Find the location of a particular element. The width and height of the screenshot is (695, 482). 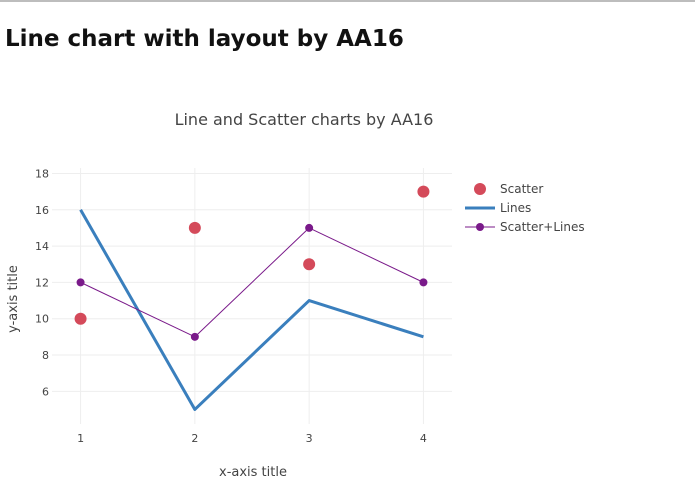

y-tick-label: 14 is located at coordinates (42, 246).